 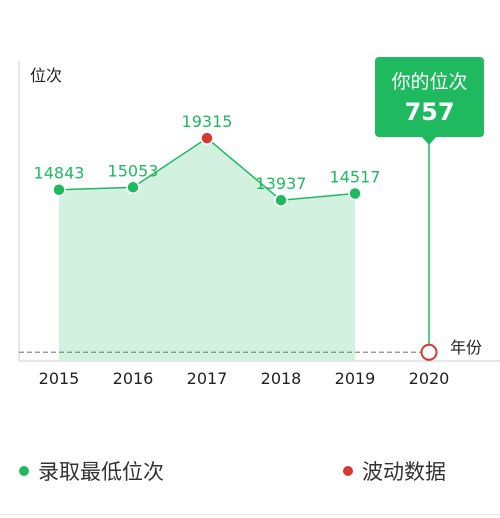 I want to click on x-tick-label: 2015, so click(x=59, y=378).